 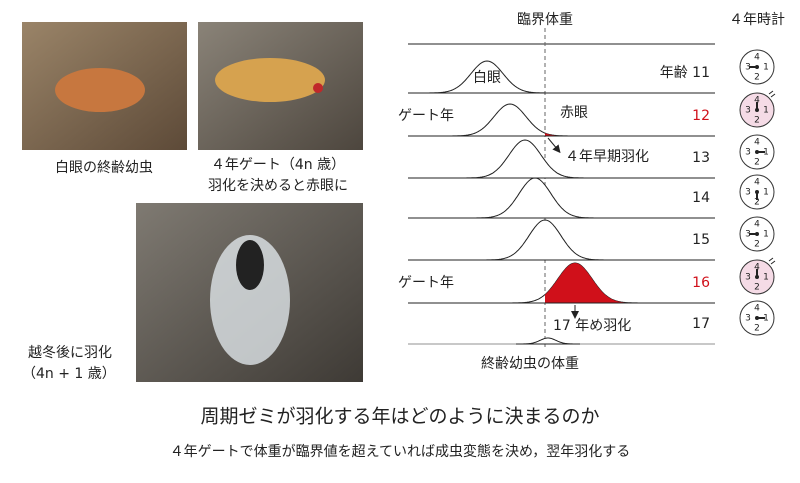 What do you see at coordinates (574, 113) in the screenshot?
I see `curve-label: 赤眼` at bounding box center [574, 113].